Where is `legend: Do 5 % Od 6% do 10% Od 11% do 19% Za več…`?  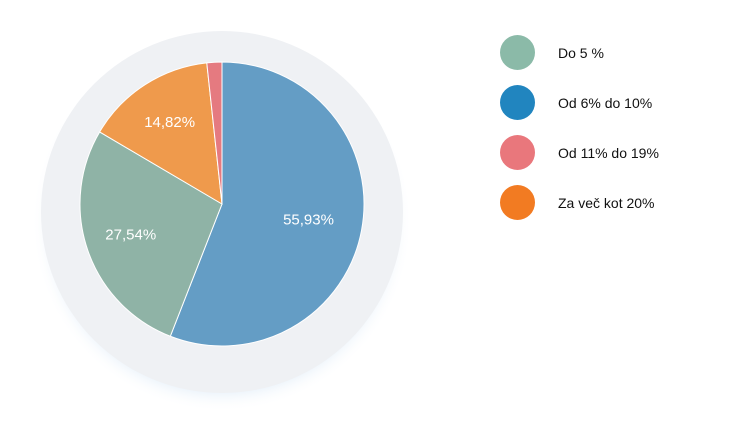 legend: Do 5 % Od 6% do 10% Od 11% do 19% Za več… is located at coordinates (579, 135).